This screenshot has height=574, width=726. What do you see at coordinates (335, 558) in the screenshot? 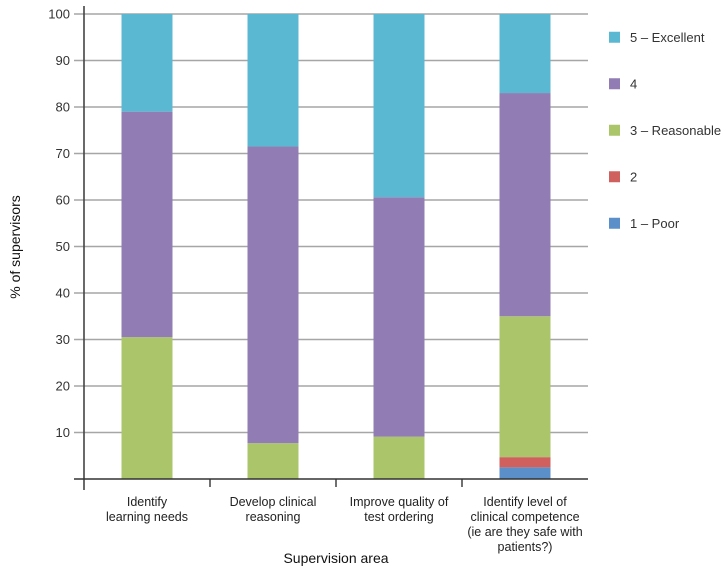
I see `x-axis-title: Supervision area` at bounding box center [335, 558].